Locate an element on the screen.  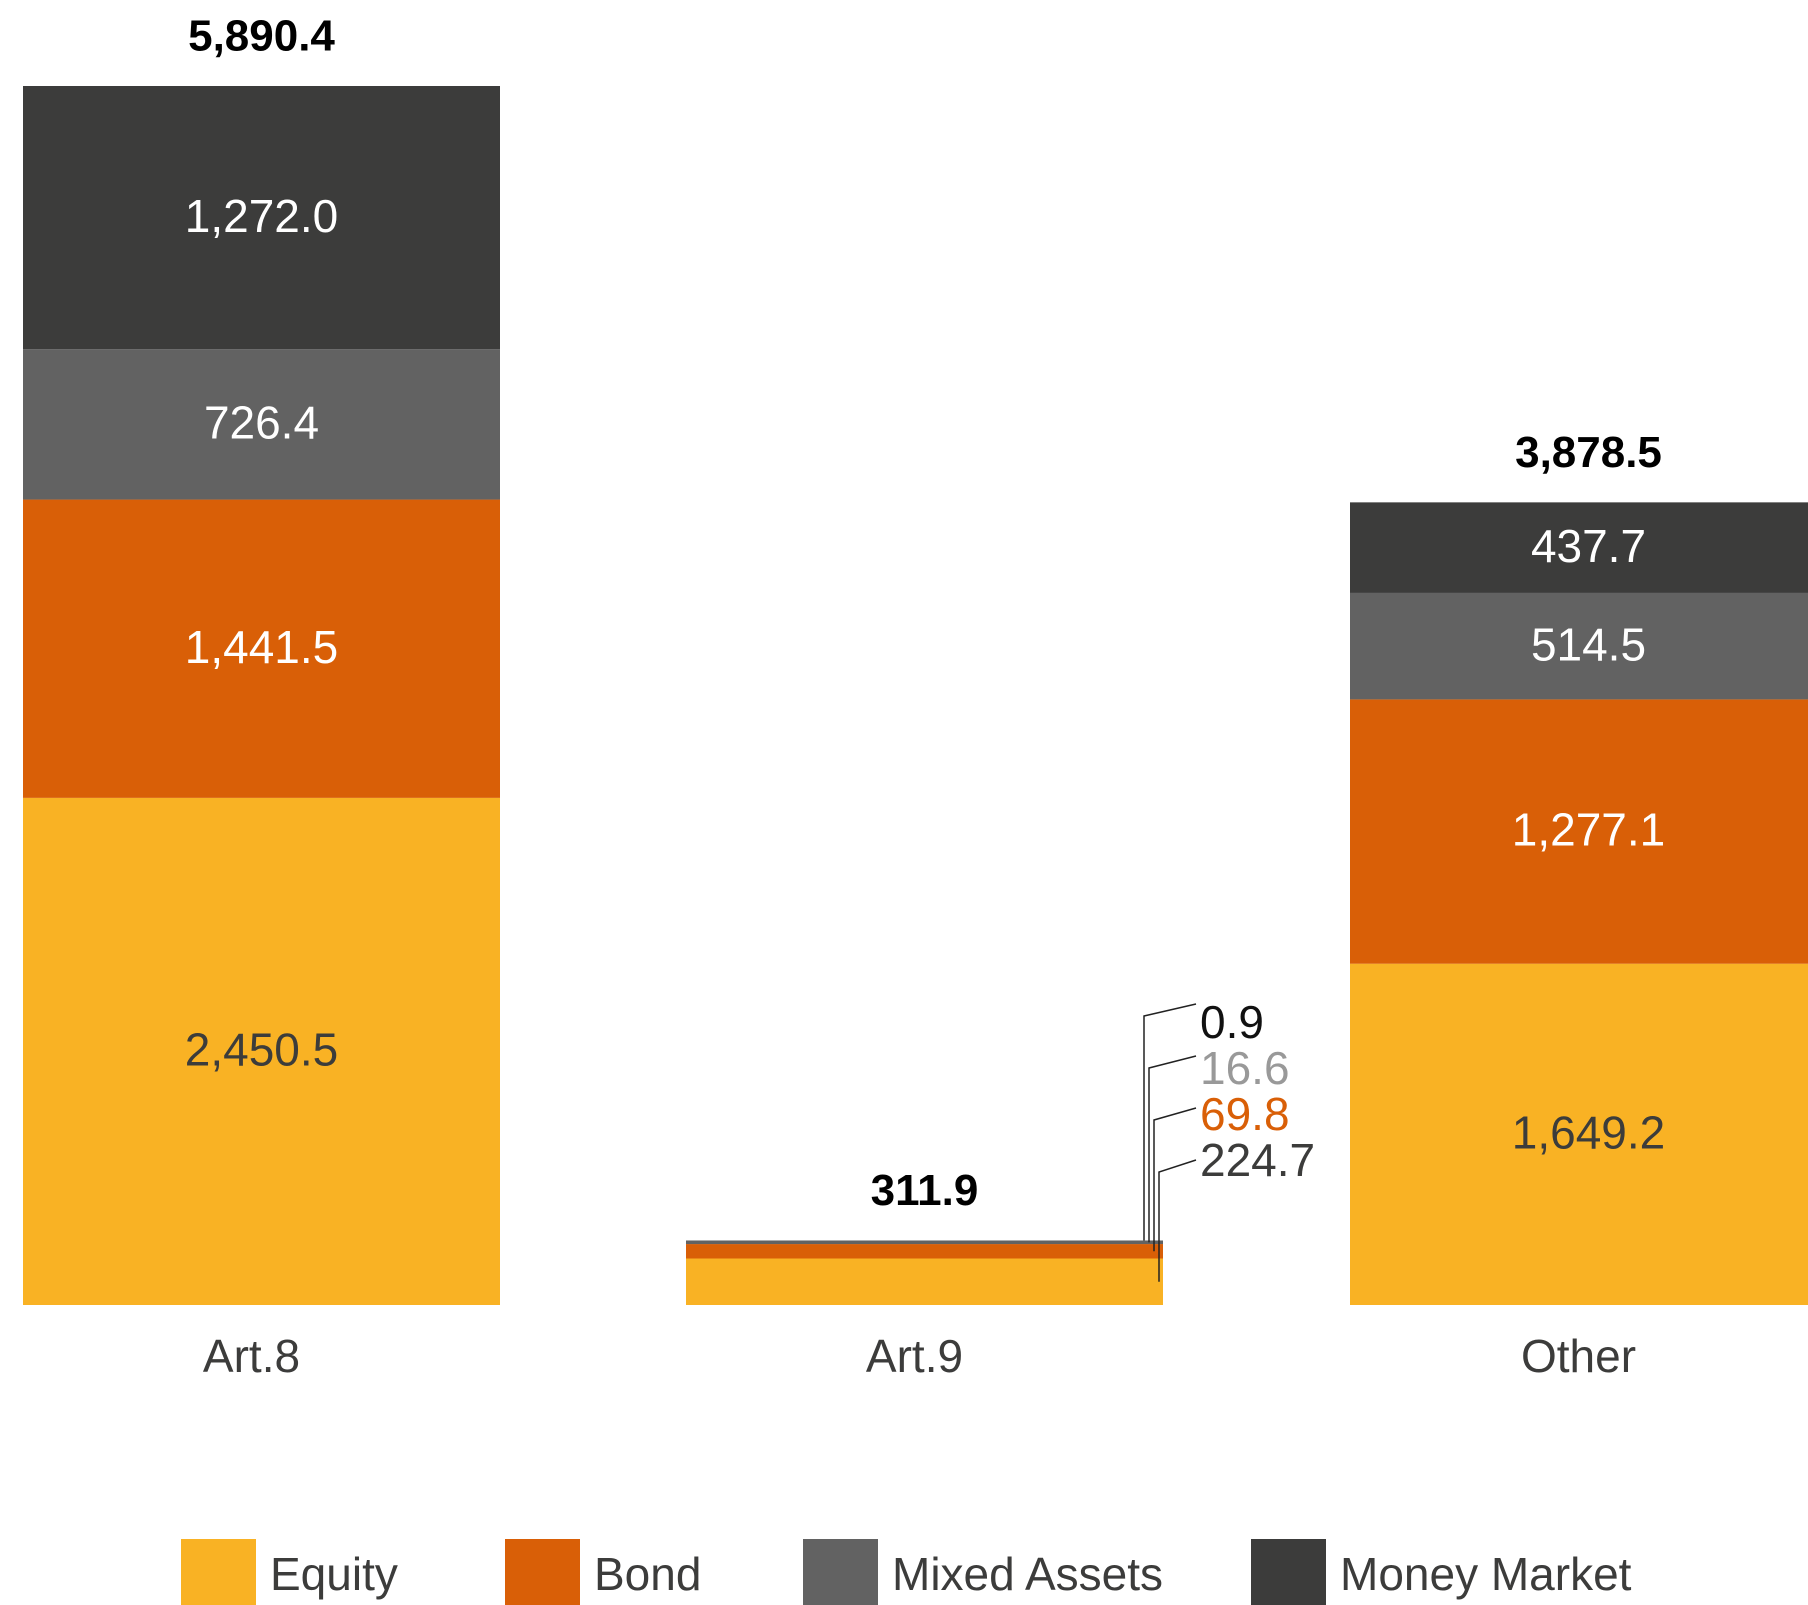
legend-label: Money Market is located at coordinates (1486, 1574).